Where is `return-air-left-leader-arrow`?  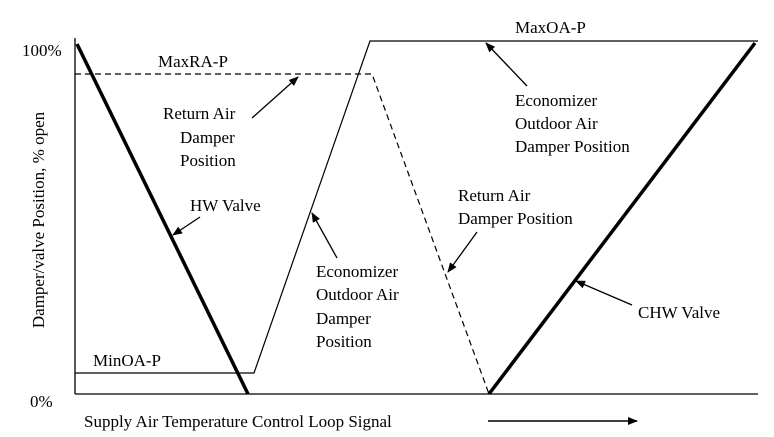 return-air-left-leader-arrow is located at coordinates (275, 97).